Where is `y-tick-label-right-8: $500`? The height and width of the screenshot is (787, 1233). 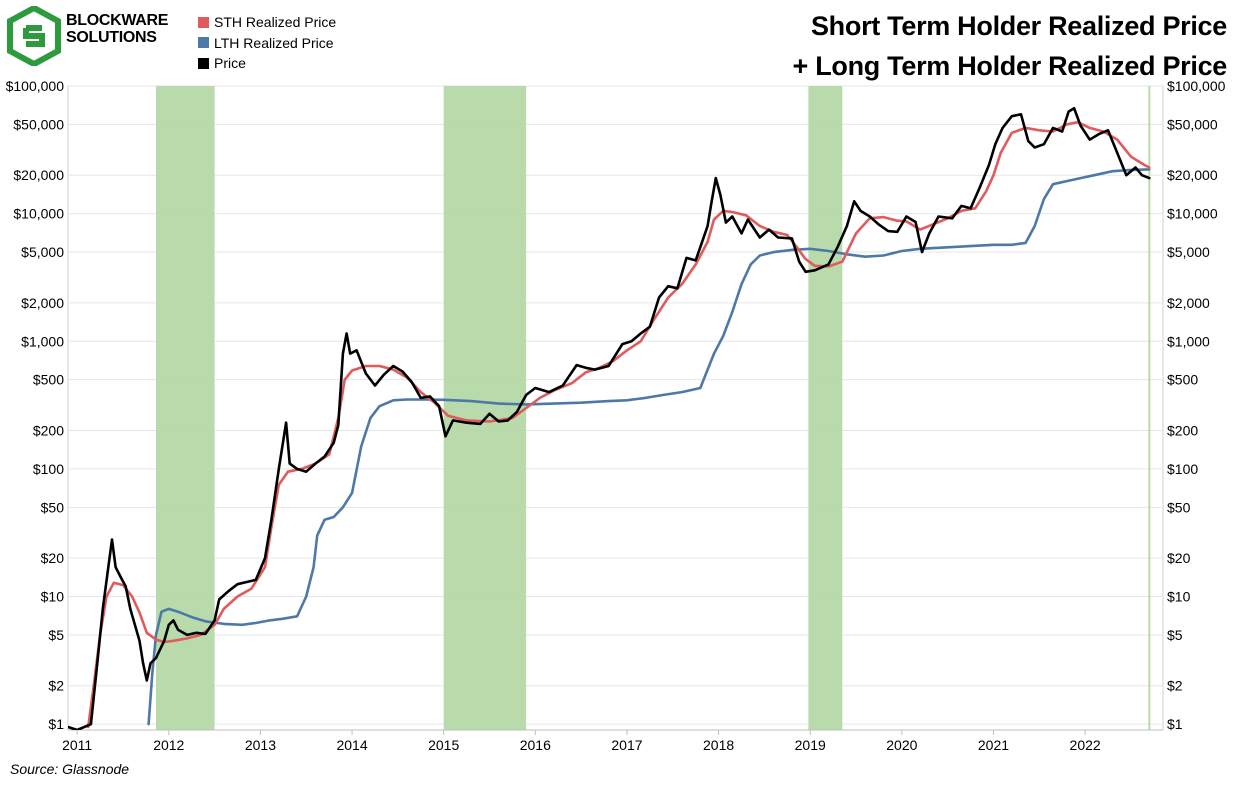
y-tick-label-right-8: $500 is located at coordinates (1182, 380).